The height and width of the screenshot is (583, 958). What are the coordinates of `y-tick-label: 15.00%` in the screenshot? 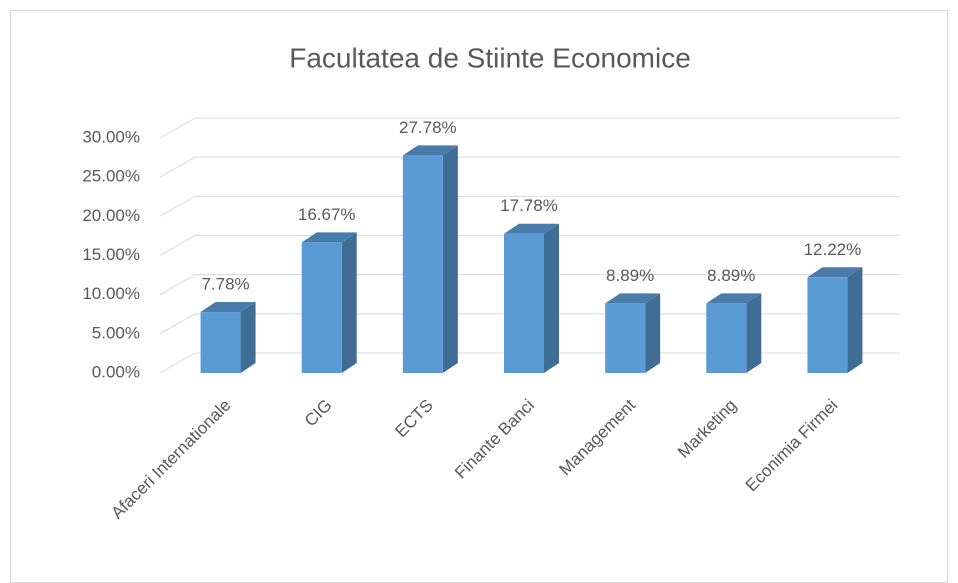 It's located at (111, 254).